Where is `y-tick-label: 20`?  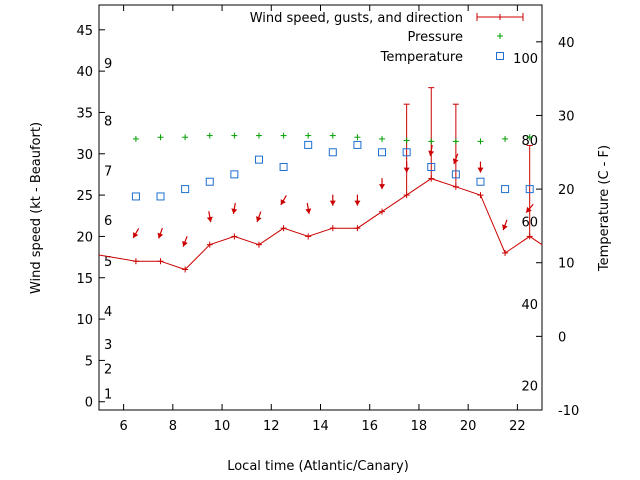 y-tick-label: 20 is located at coordinates (84, 237).